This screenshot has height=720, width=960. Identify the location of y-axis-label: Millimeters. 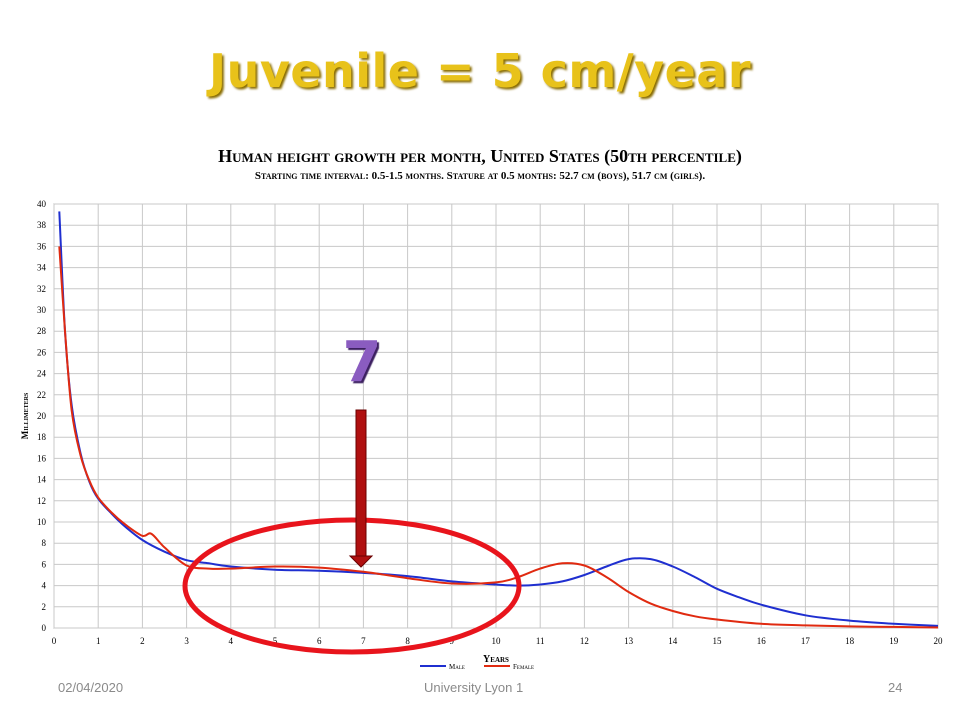
(25, 415).